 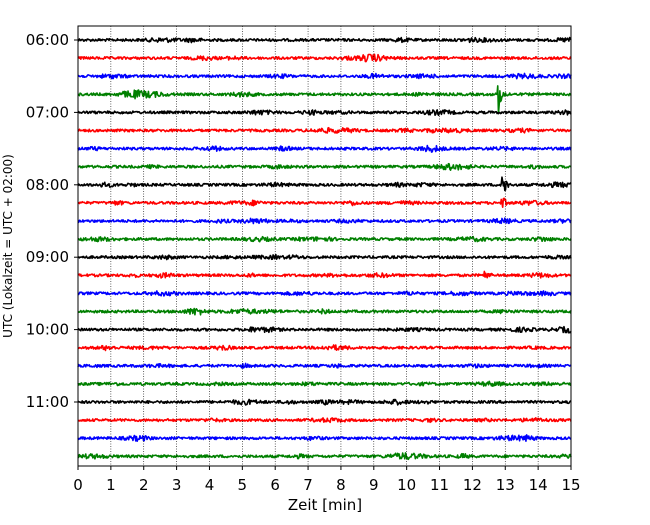 I want to click on x-tick-label: 2, so click(x=144, y=485).